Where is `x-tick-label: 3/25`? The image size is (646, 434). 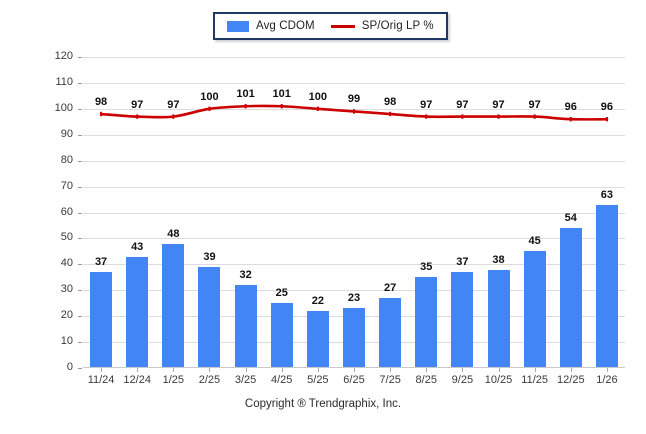 x-tick-label: 3/25 is located at coordinates (245, 380).